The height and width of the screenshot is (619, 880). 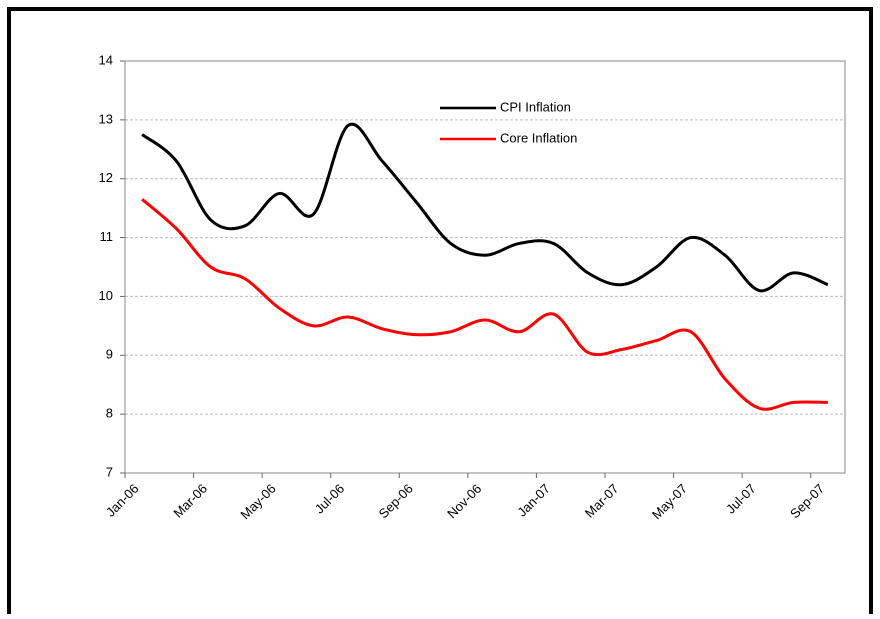 I want to click on x-tick-label: Nov-06, so click(x=464, y=501).